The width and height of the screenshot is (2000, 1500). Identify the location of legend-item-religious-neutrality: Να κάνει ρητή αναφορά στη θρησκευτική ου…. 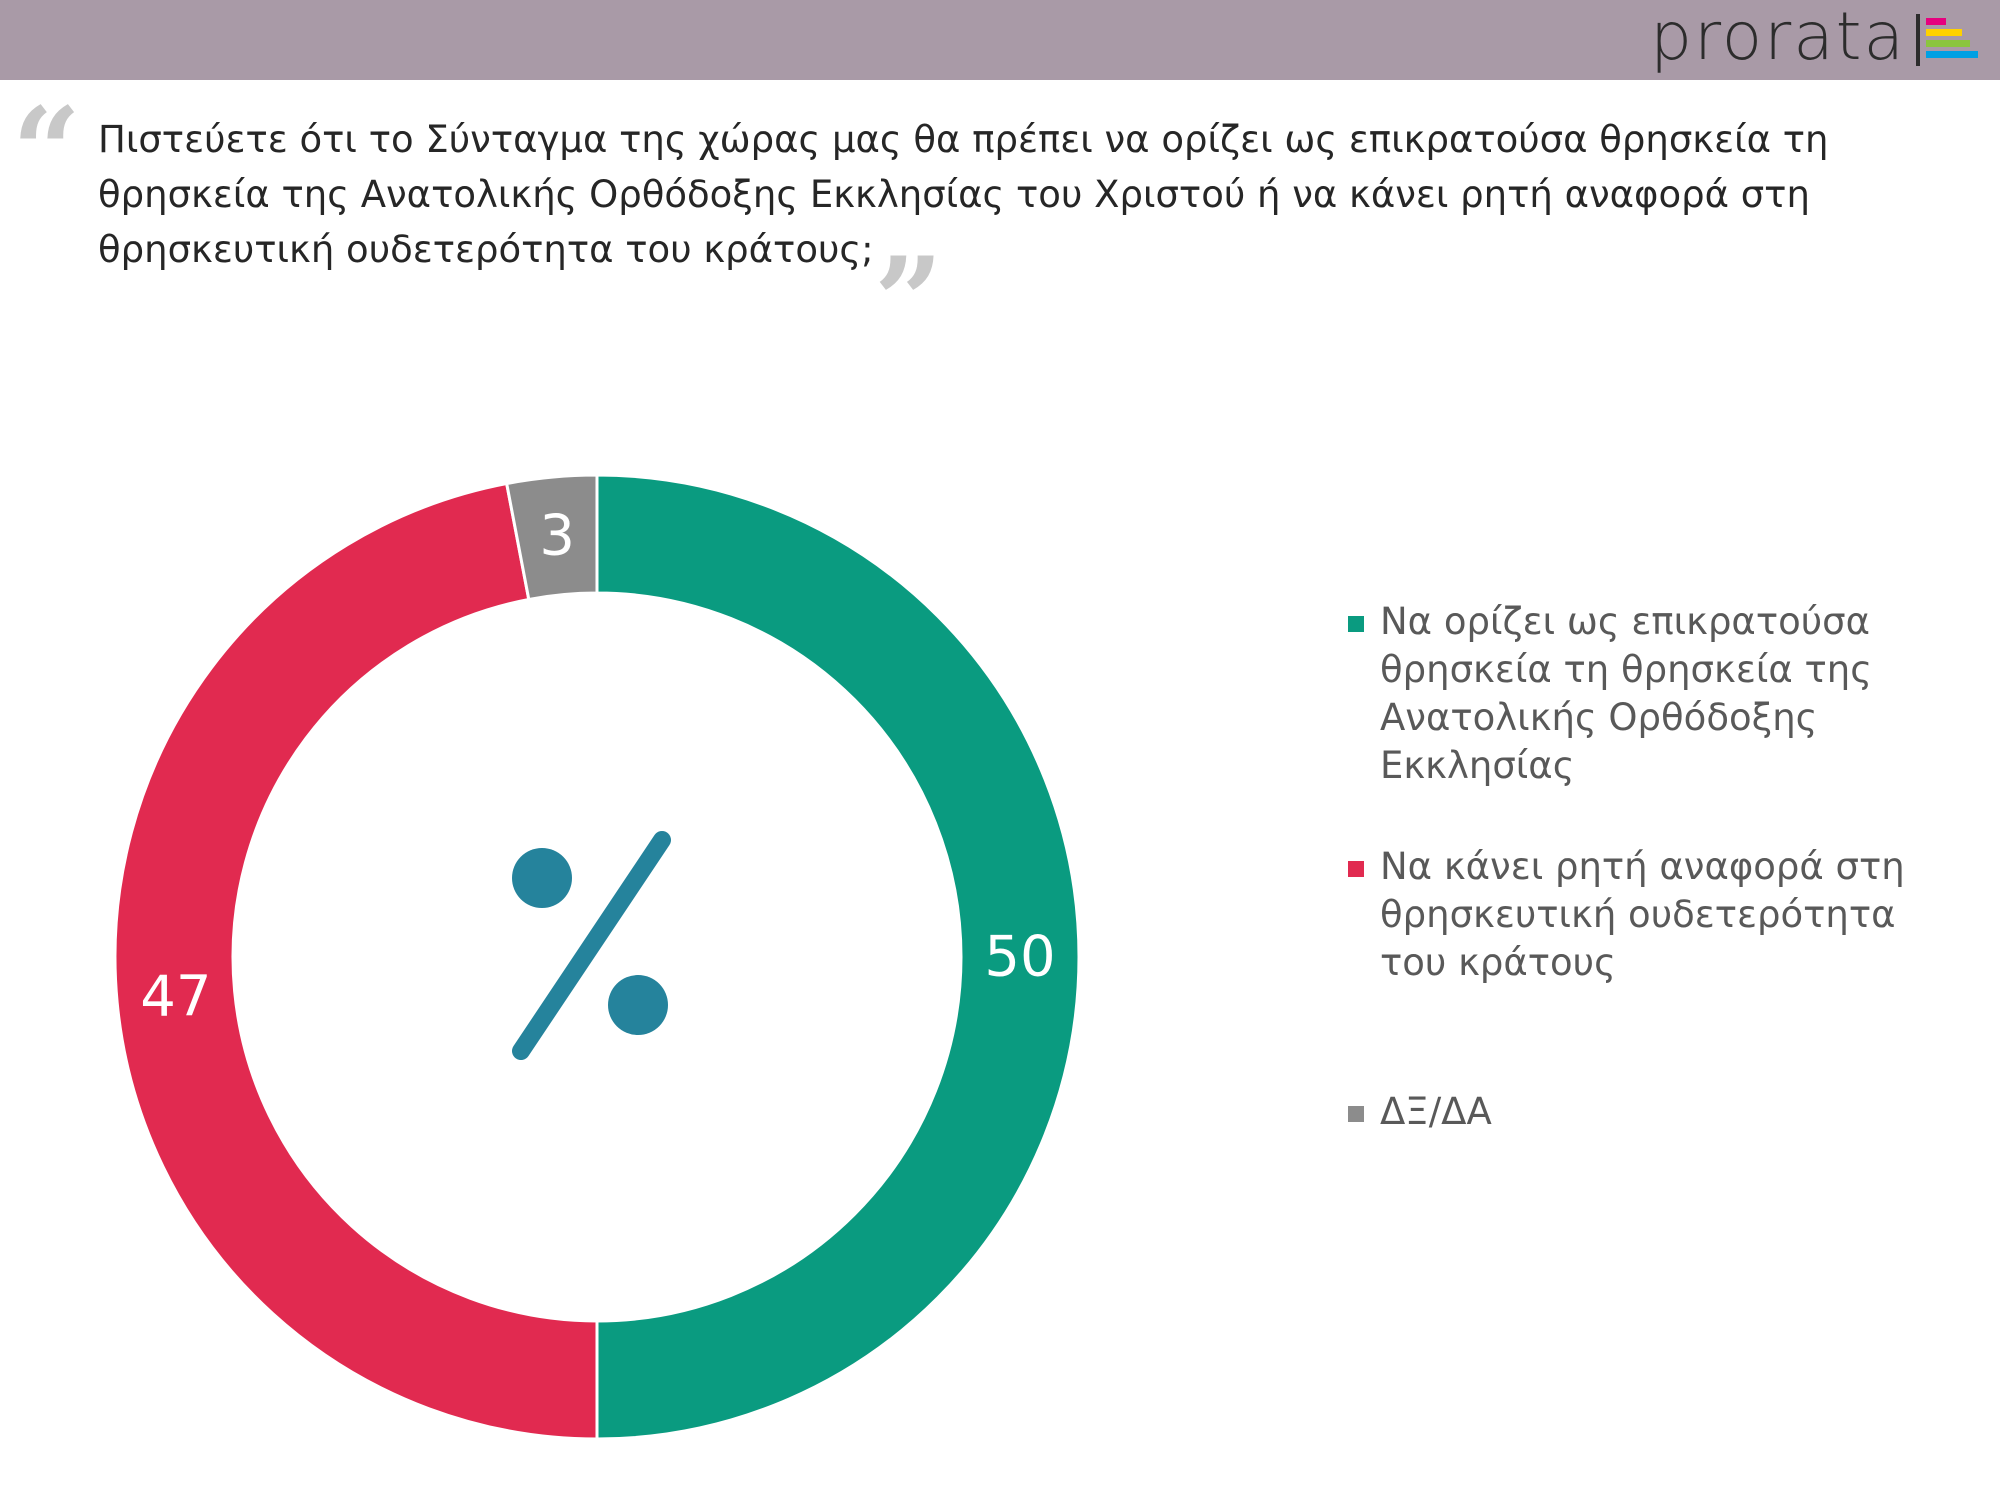
(1644, 915).